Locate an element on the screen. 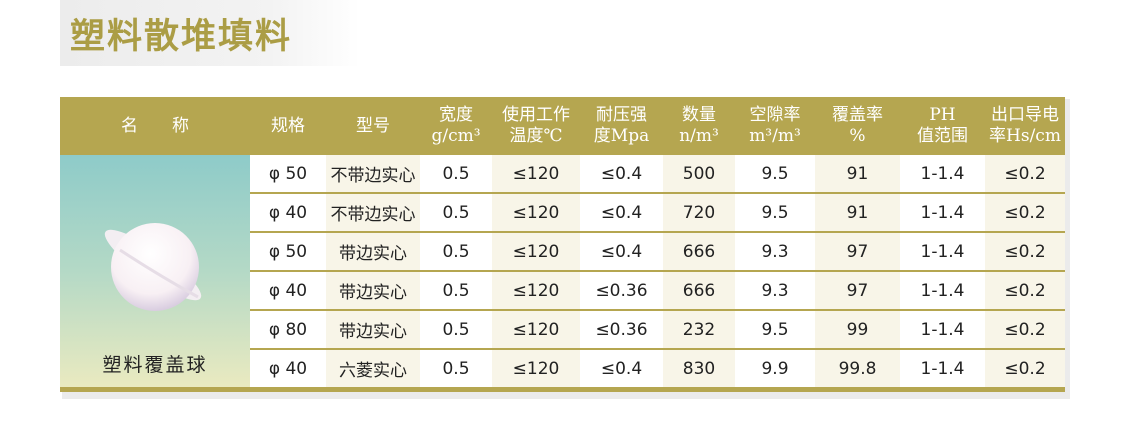 This screenshot has width=1126, height=426. header-model: 型号 is located at coordinates (373, 126).